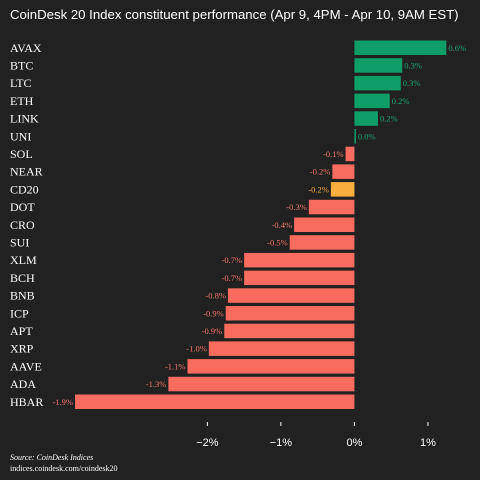 This screenshot has width=480, height=480. What do you see at coordinates (21, 83) in the screenshot?
I see `category-label-ltc: LTC` at bounding box center [21, 83].